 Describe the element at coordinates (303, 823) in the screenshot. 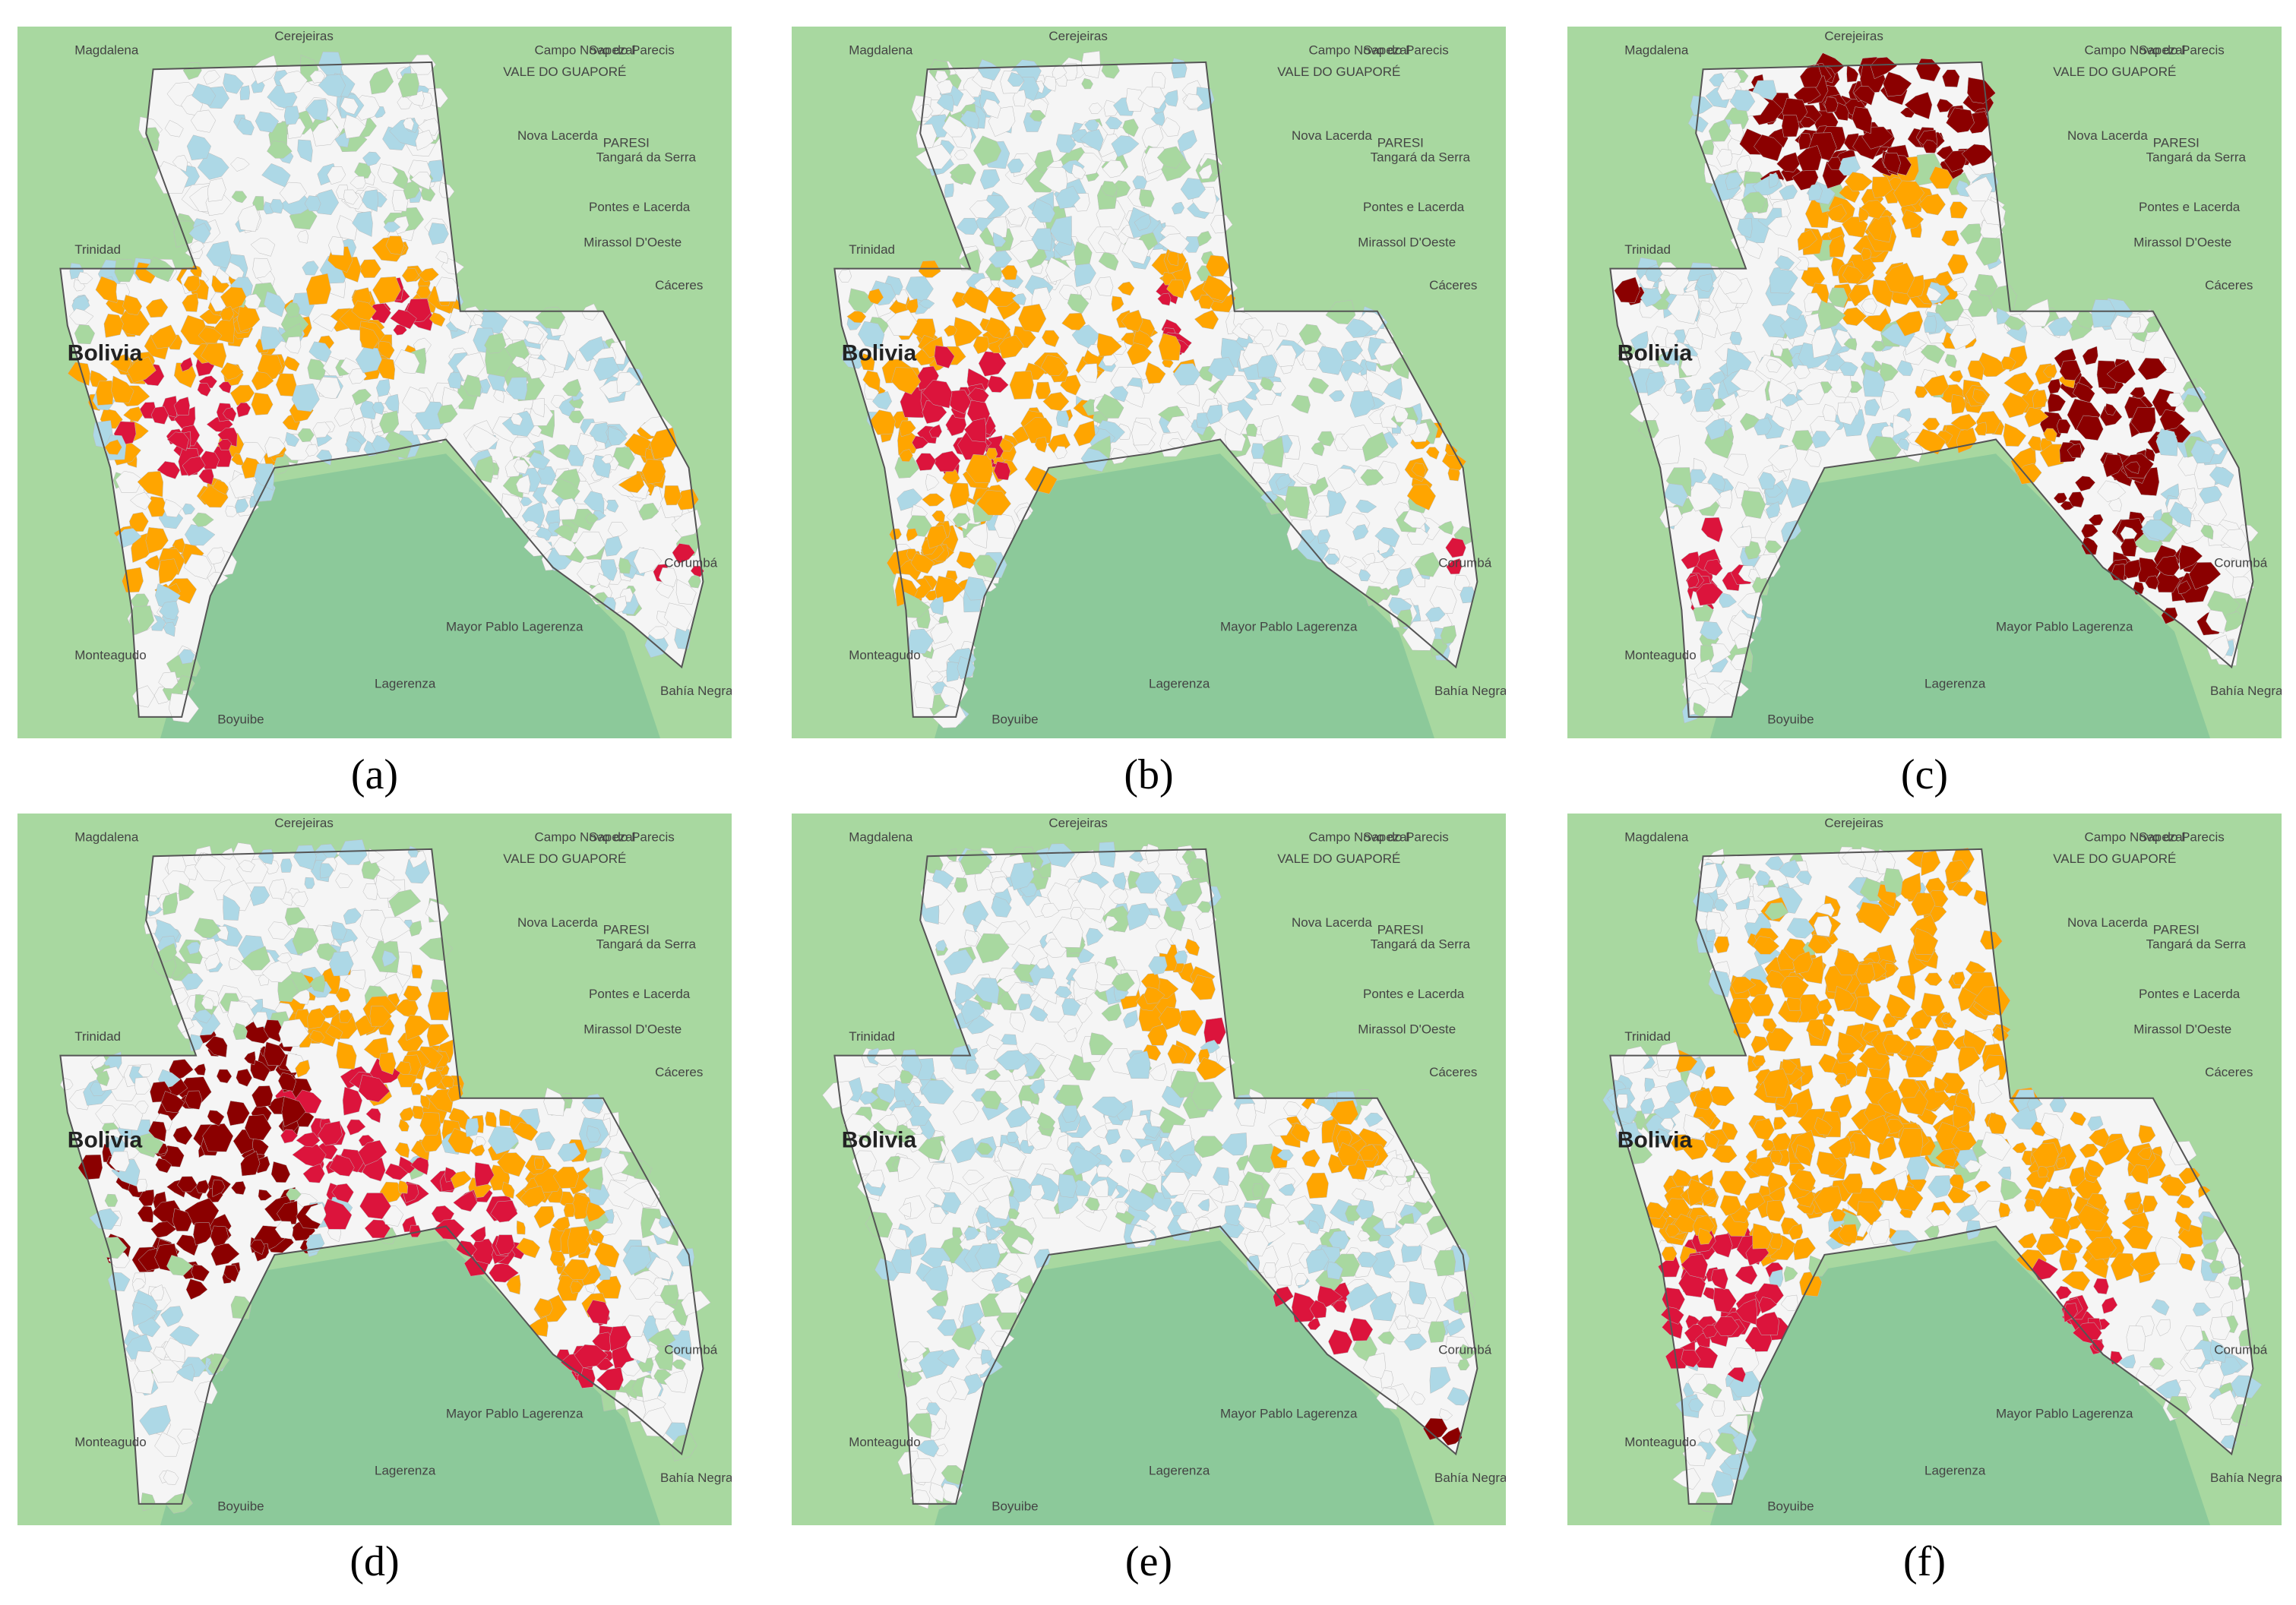

I see `place-name: Cerejeiras` at that location.